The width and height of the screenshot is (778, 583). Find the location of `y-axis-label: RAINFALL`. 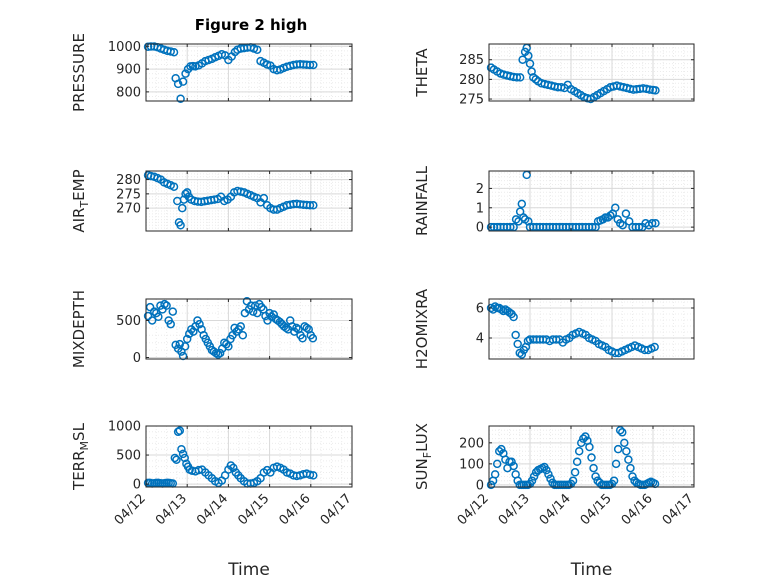

y-axis-label: RAINFALL is located at coordinates (422, 200).